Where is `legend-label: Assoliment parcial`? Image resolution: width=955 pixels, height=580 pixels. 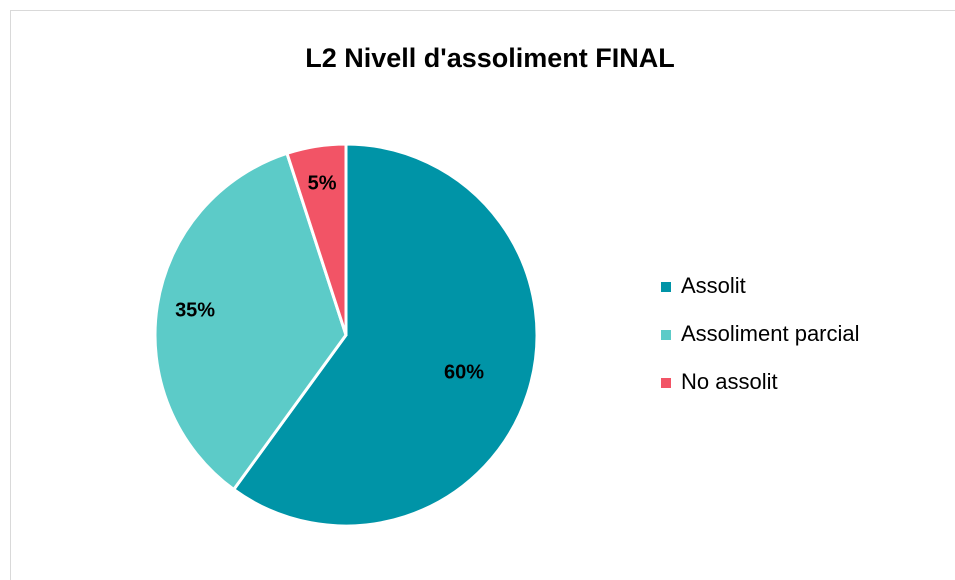 legend-label: Assoliment parcial is located at coordinates (770, 333).